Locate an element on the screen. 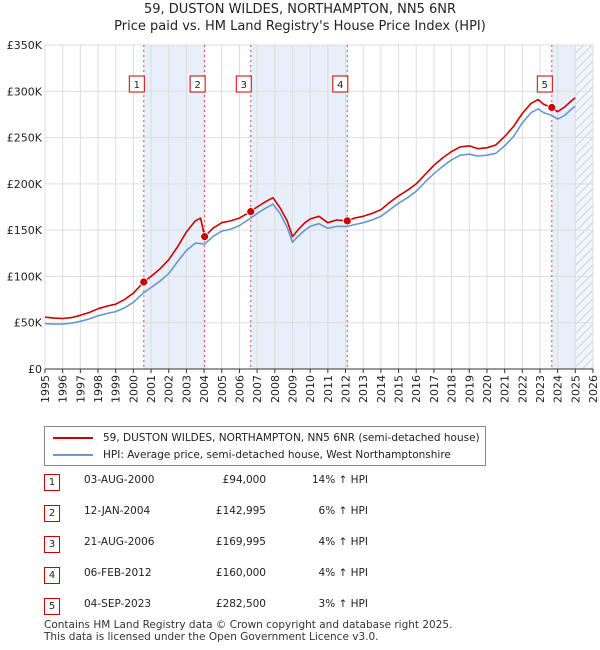  x-tick-label: 2001 is located at coordinates (151, 389).